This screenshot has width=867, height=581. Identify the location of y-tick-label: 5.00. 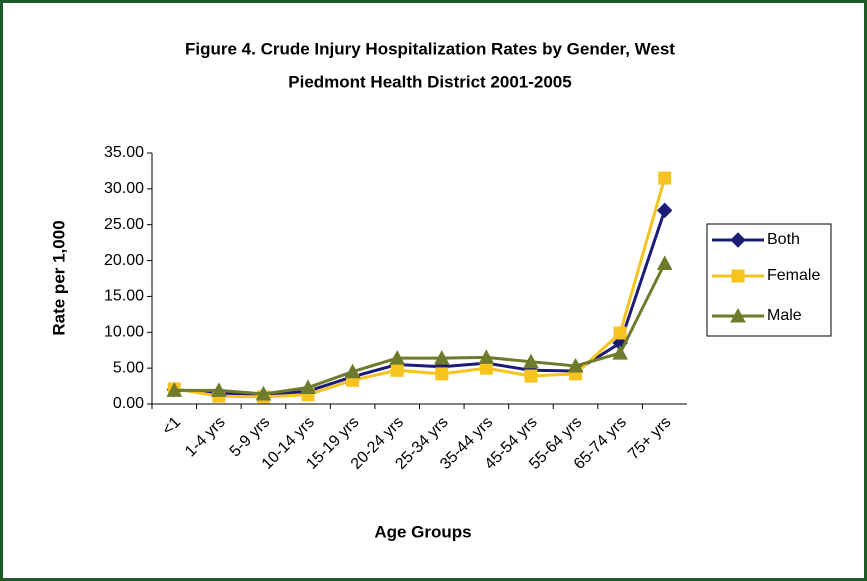
(128, 367).